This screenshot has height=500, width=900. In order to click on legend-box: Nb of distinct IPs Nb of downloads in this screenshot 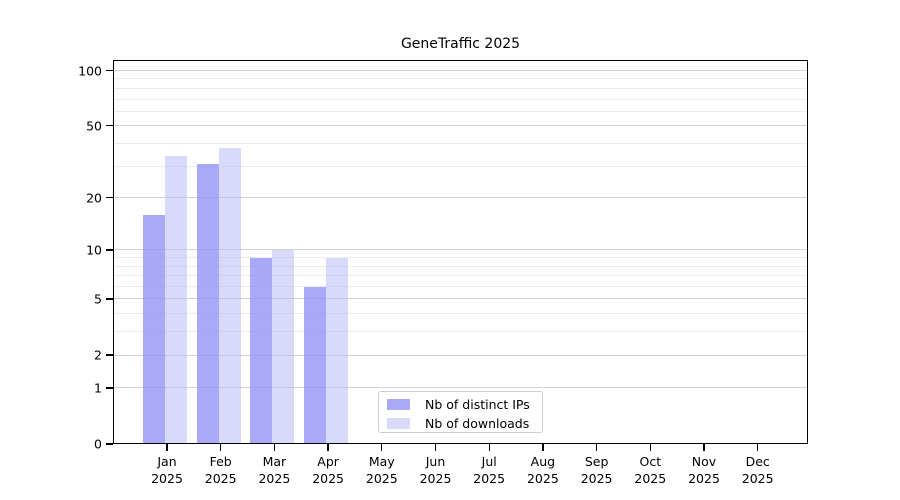, I will do `click(460, 412)`.